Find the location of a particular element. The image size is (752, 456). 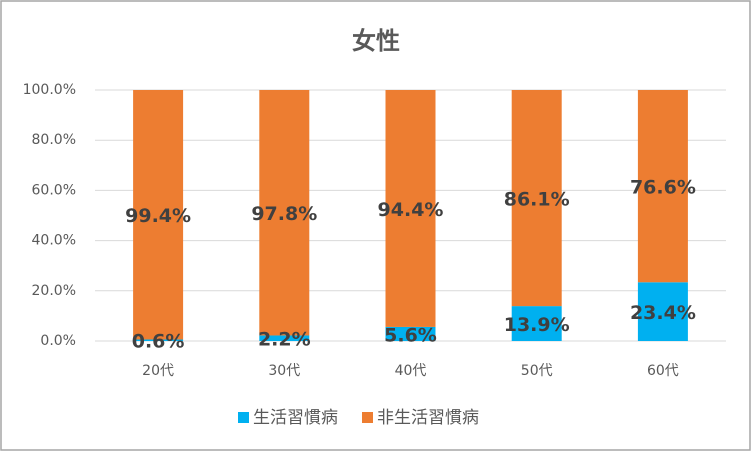

x-tick-label: 60代 is located at coordinates (663, 371).